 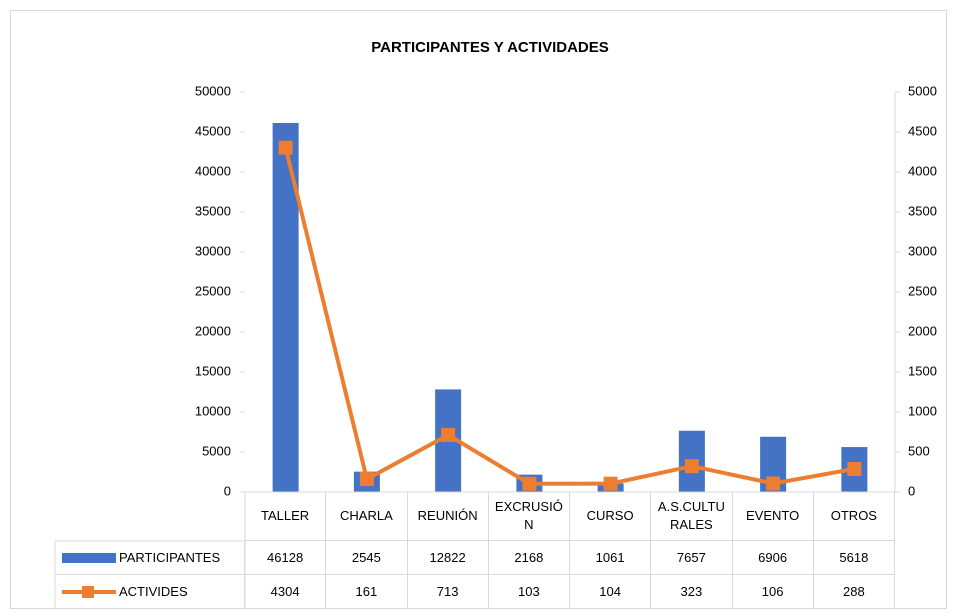 I want to click on y-tick-label: 0, so click(x=227, y=490).